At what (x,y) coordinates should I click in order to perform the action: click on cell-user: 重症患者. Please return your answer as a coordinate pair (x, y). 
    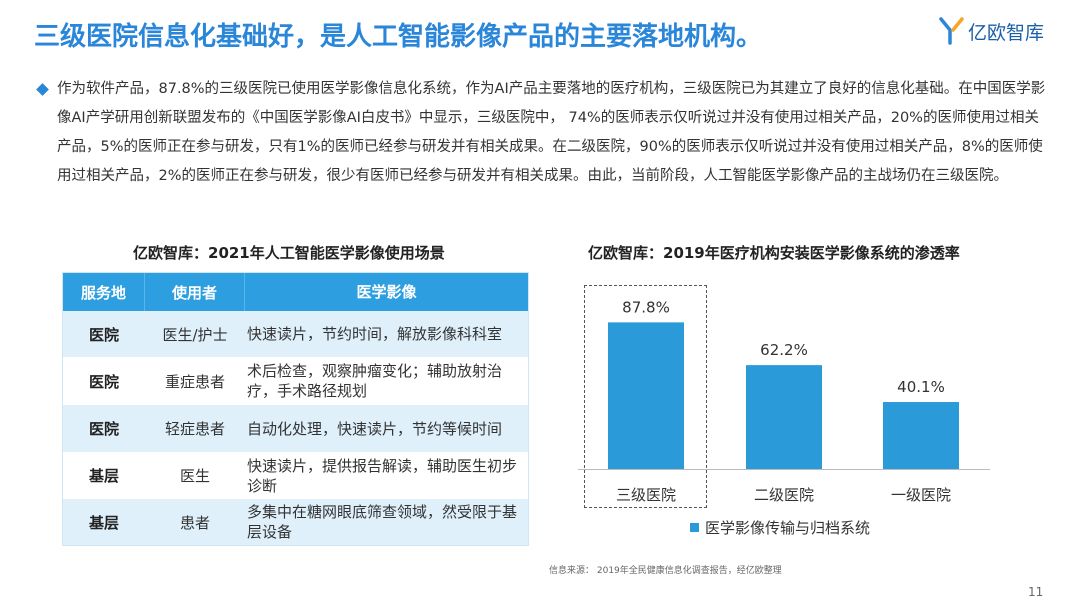
    Looking at the image, I should click on (194, 381).